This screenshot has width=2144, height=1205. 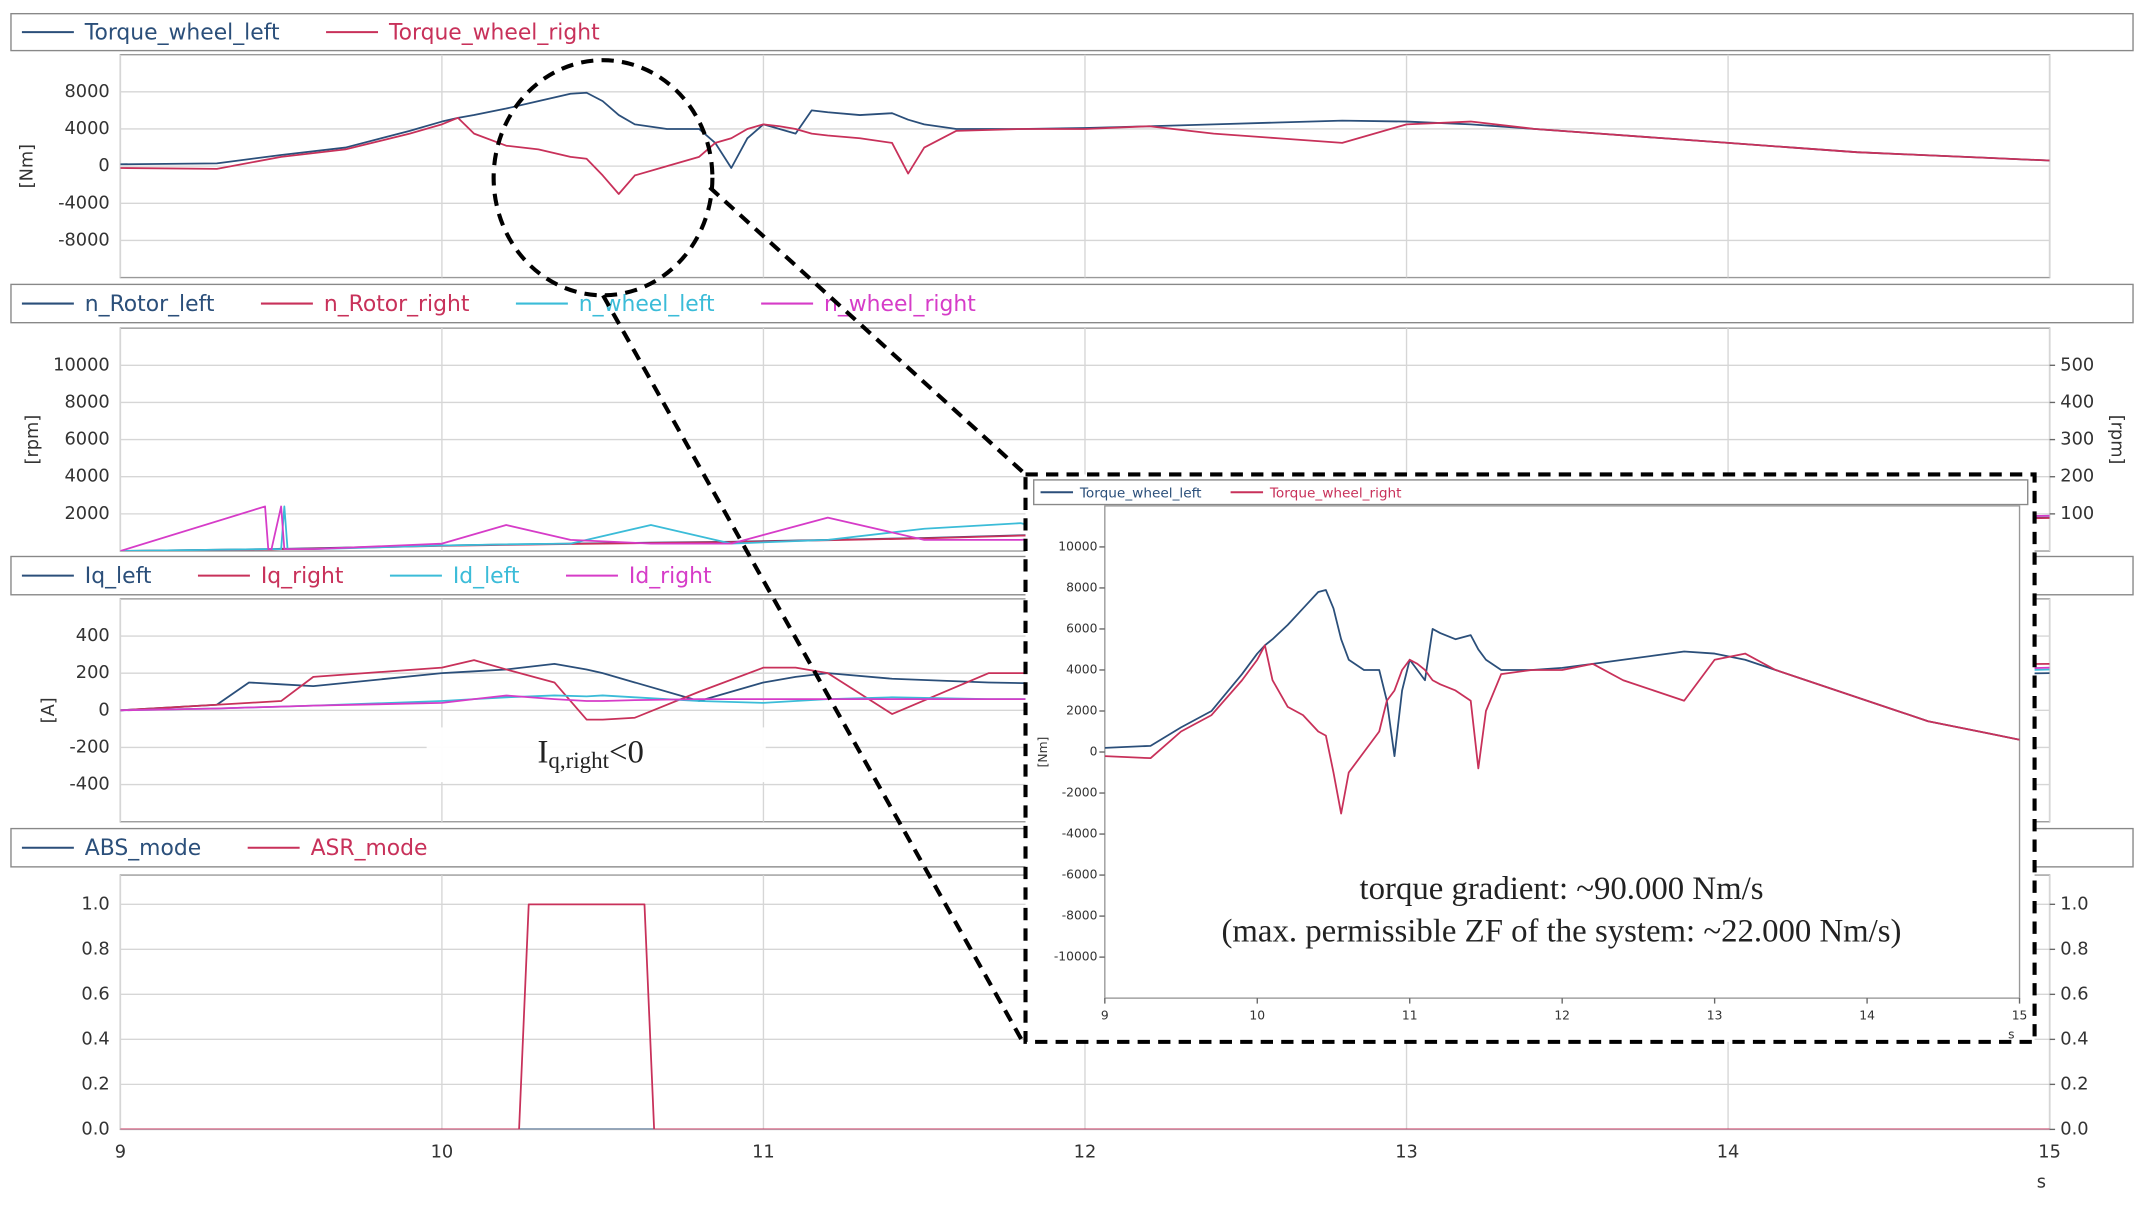 What do you see at coordinates (89, 747) in the screenshot?
I see `y-tick-label: -200` at bounding box center [89, 747].